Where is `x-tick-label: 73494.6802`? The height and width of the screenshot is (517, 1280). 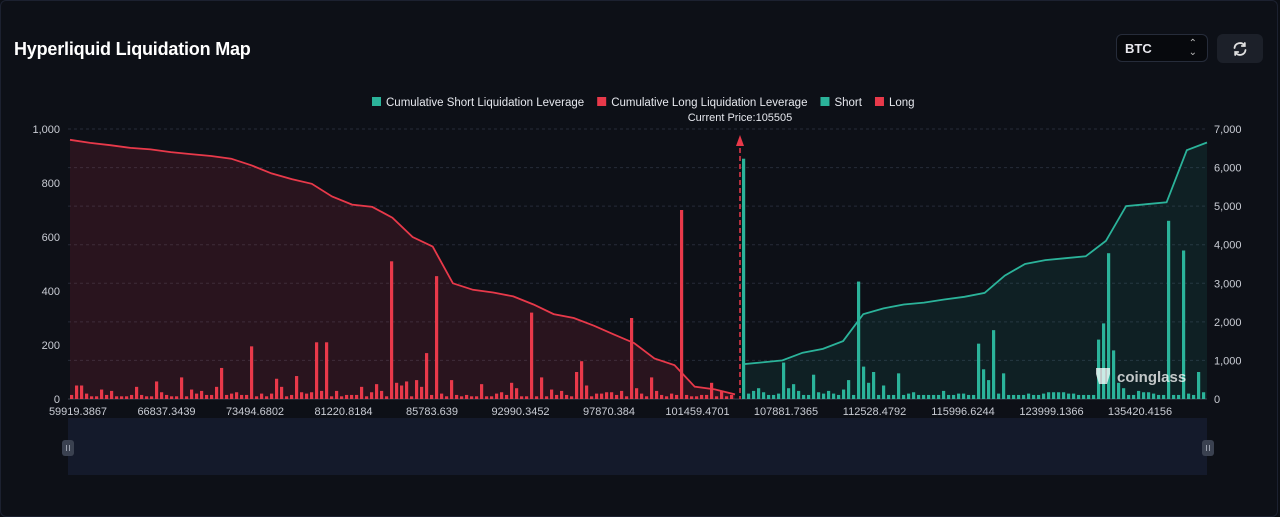
x-tick-label: 73494.6802 is located at coordinates (255, 412).